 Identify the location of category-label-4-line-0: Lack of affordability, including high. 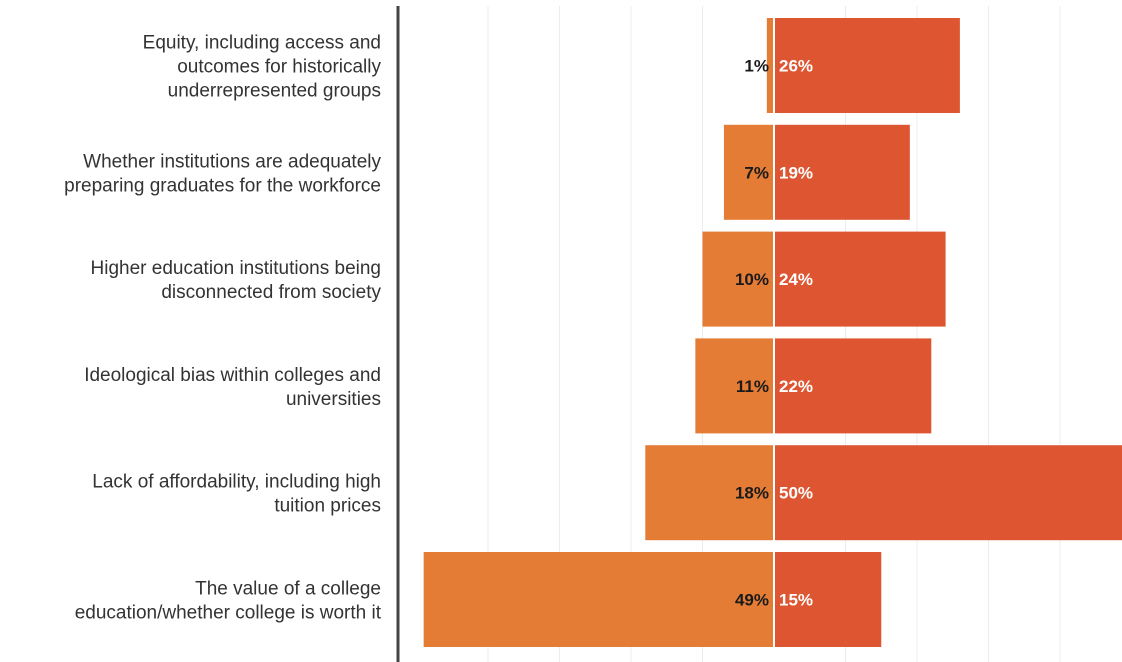
(236, 482).